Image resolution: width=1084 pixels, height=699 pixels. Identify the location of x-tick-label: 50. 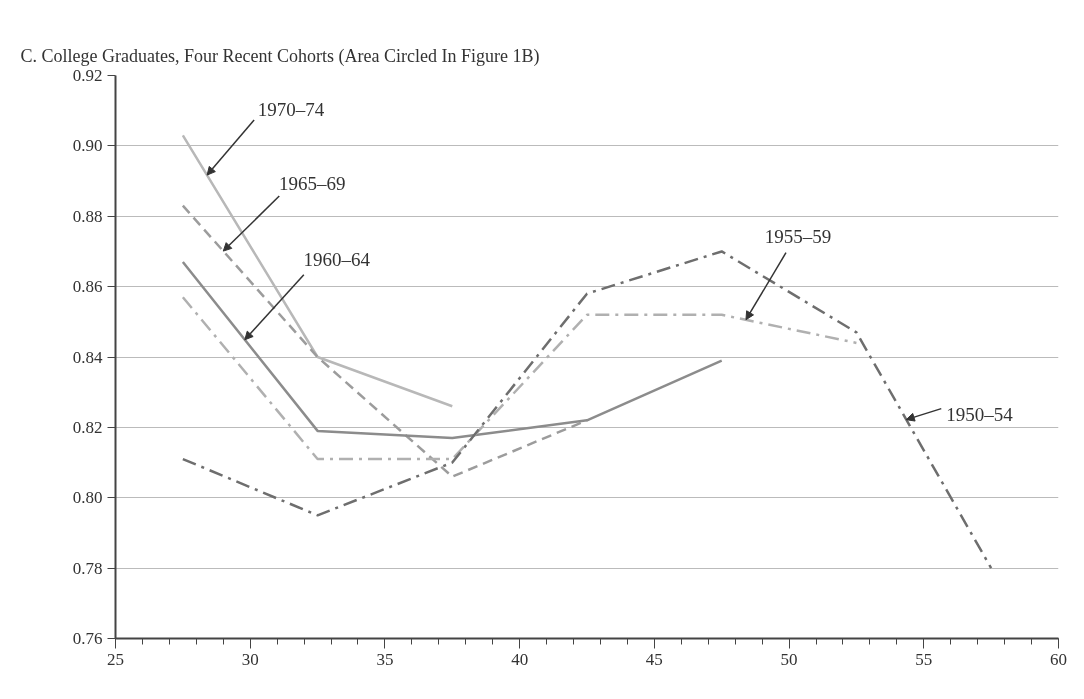
(789, 659).